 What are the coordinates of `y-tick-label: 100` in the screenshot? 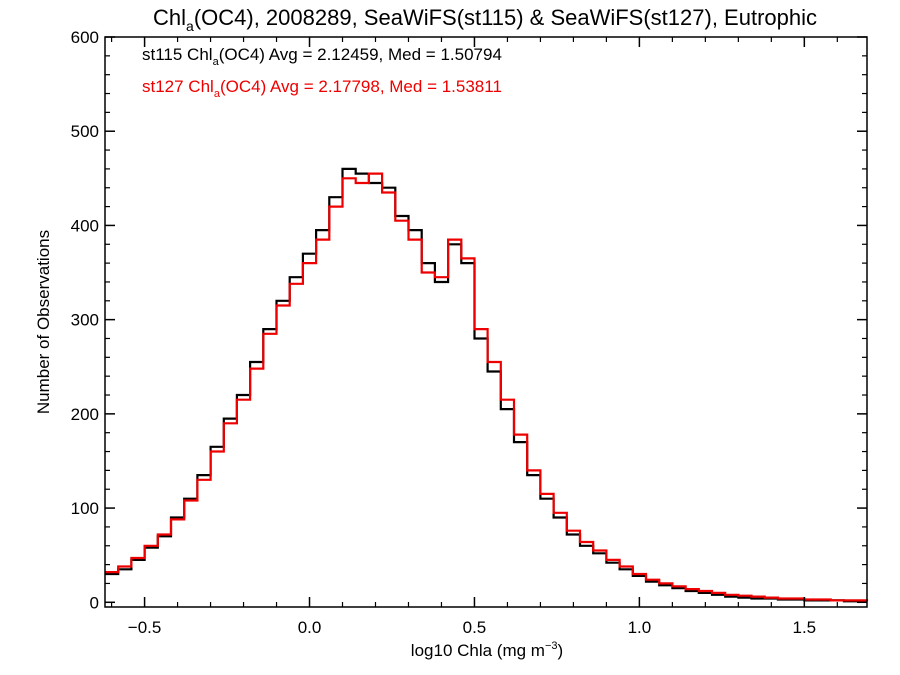 It's located at (85, 508).